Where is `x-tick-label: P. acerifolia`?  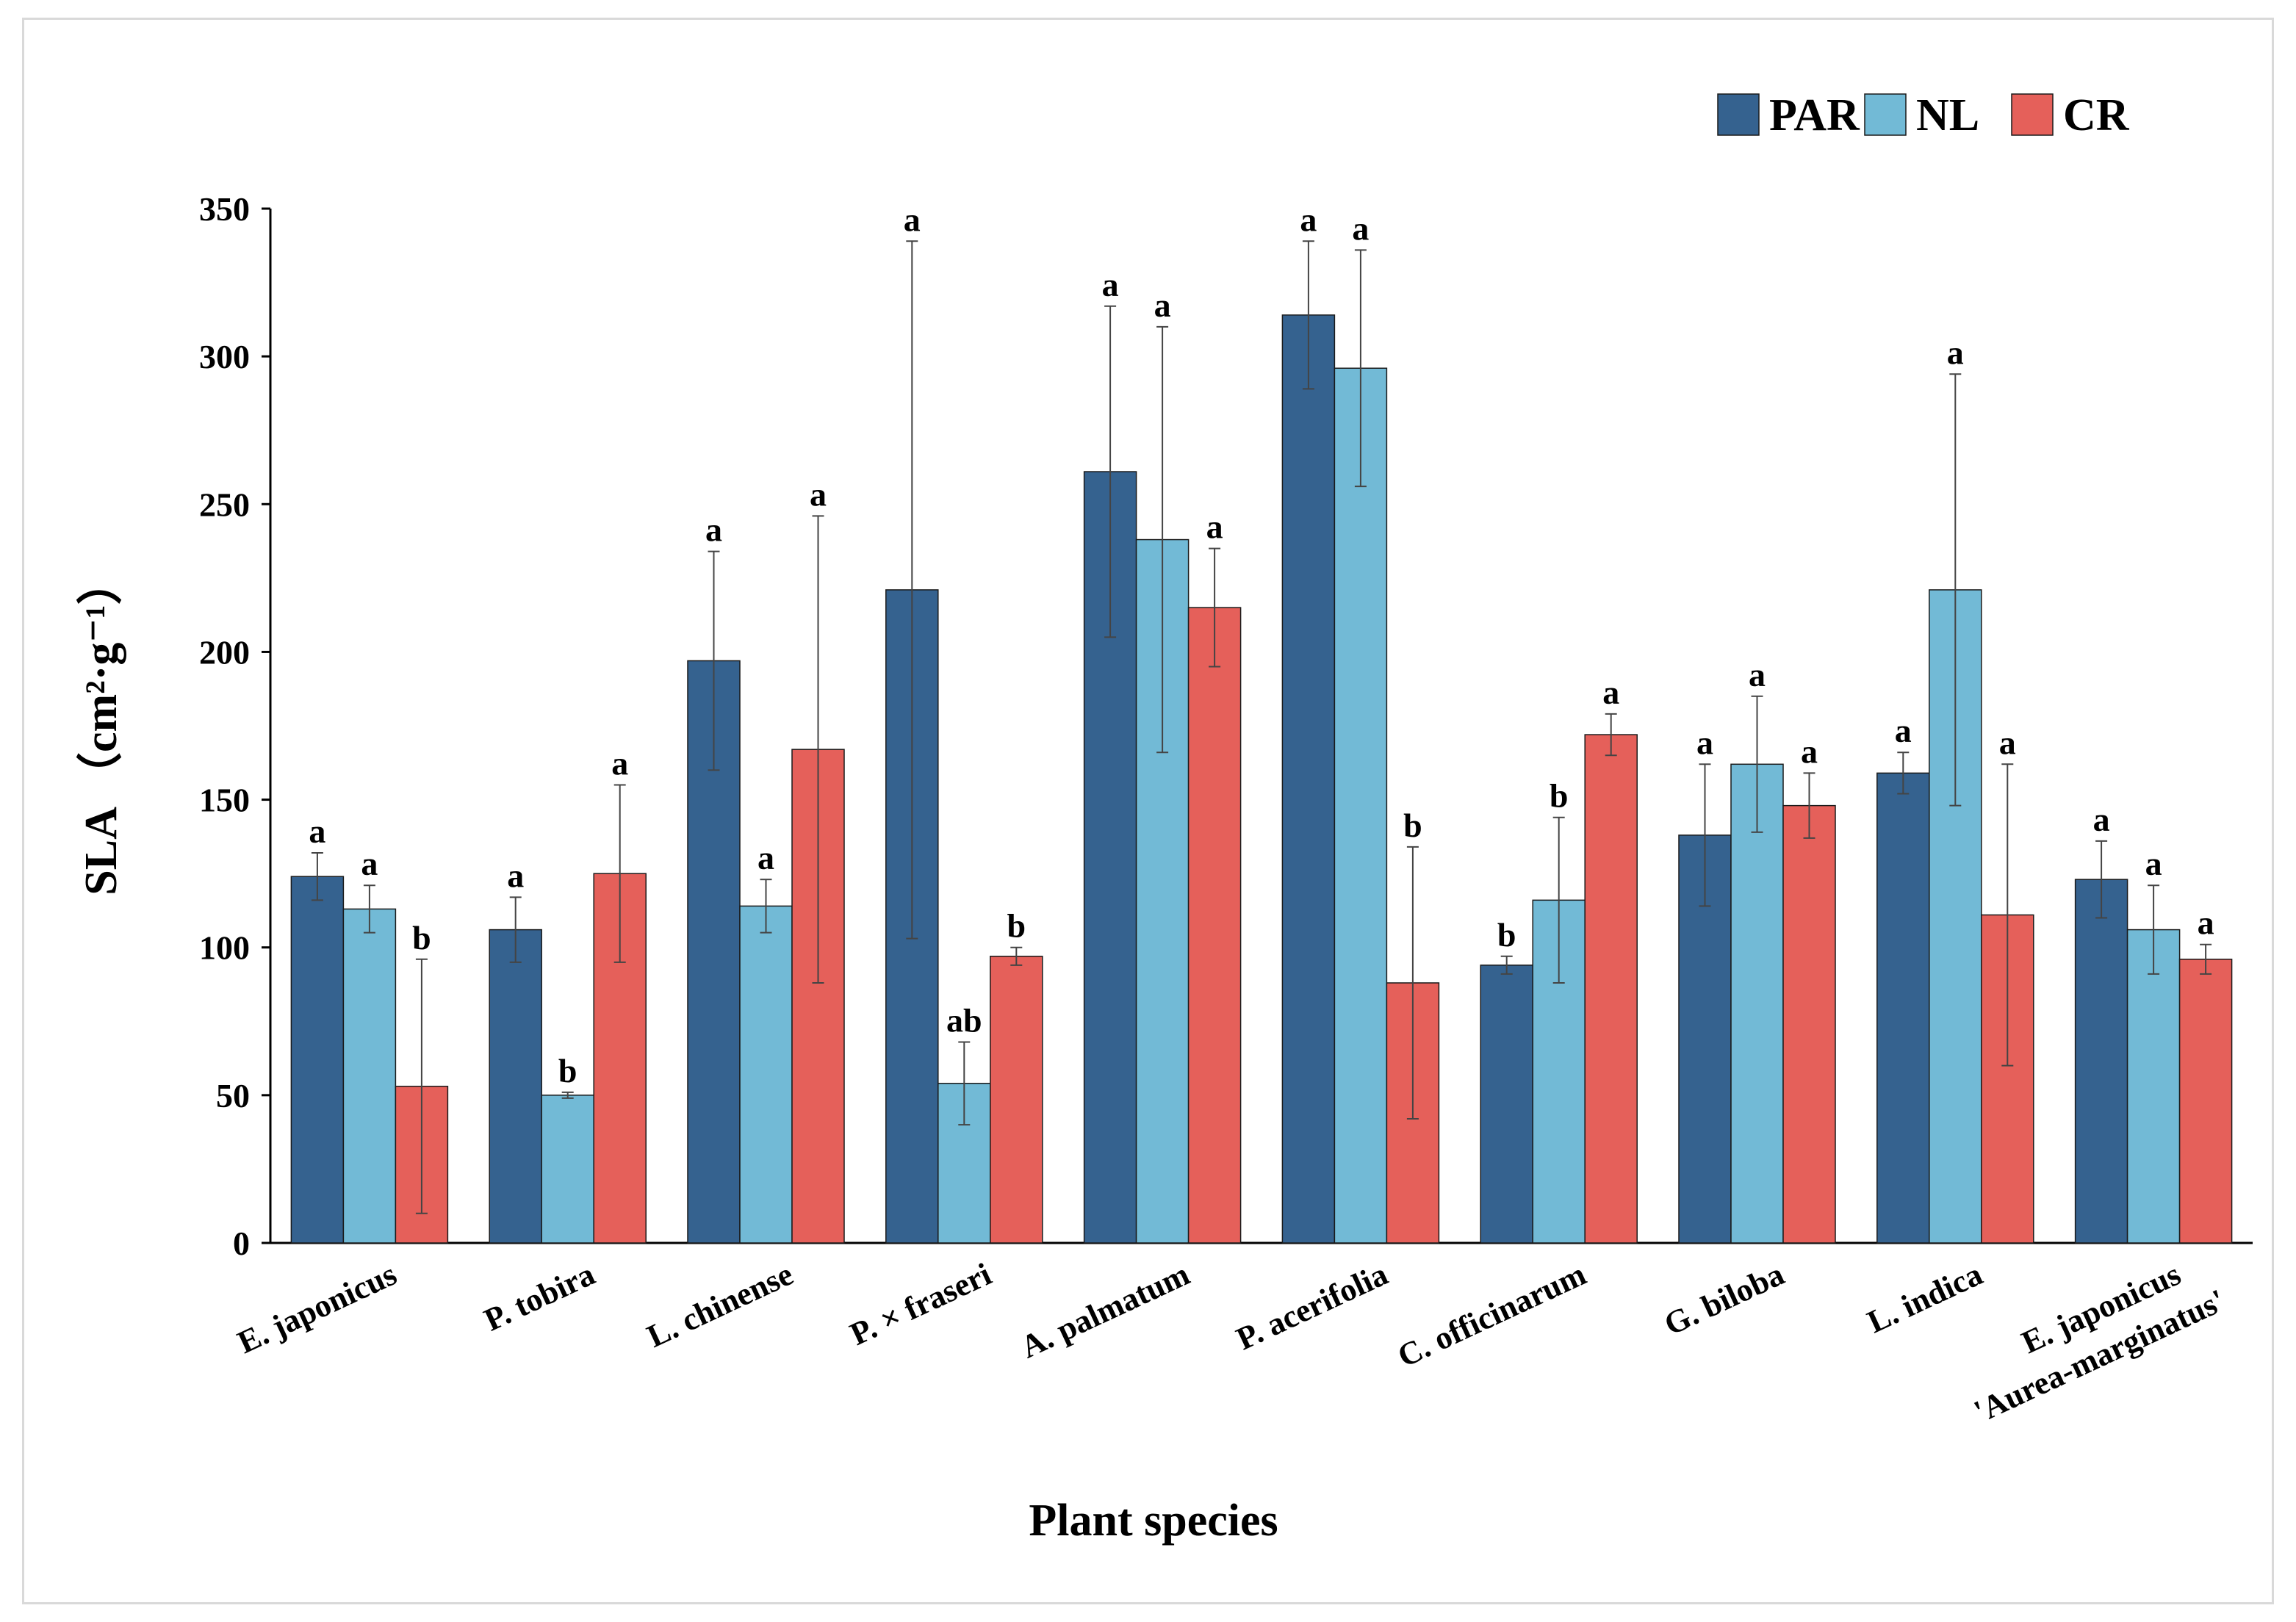 x-tick-label: P. acerifolia is located at coordinates (1312, 1307).